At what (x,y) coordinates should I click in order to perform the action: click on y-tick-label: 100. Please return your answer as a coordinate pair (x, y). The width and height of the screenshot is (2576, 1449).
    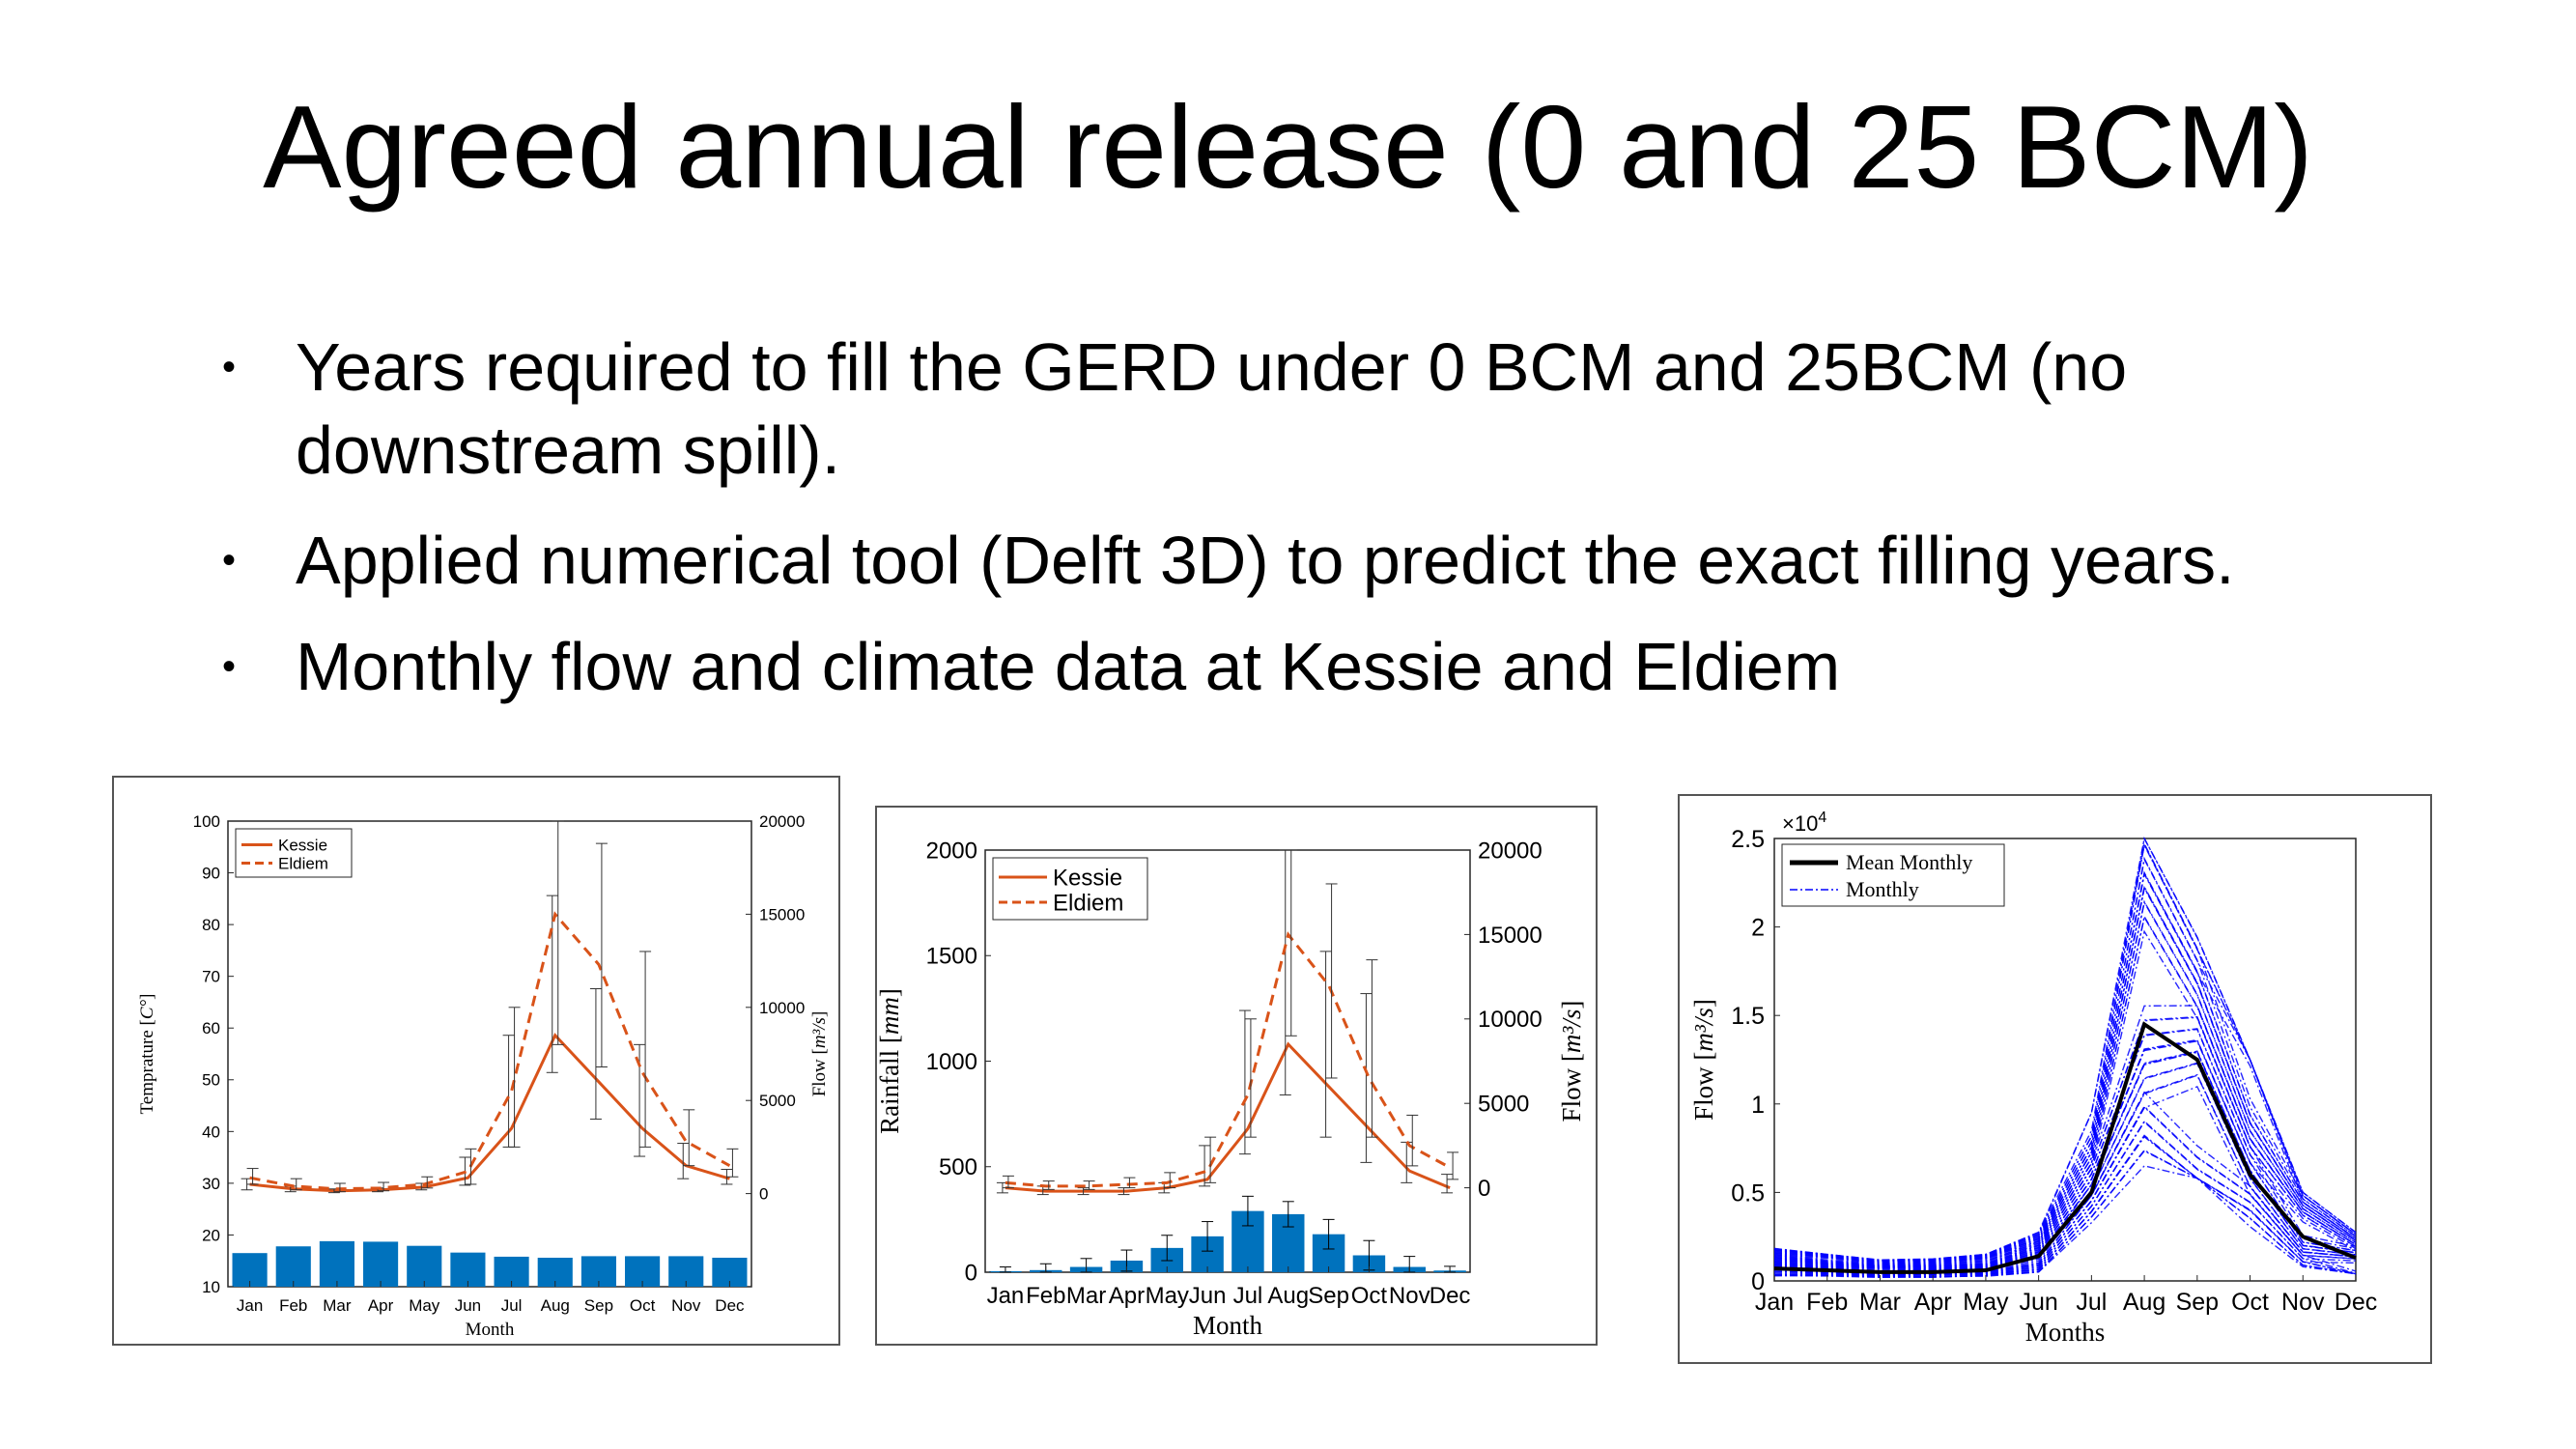
    Looking at the image, I should click on (206, 821).